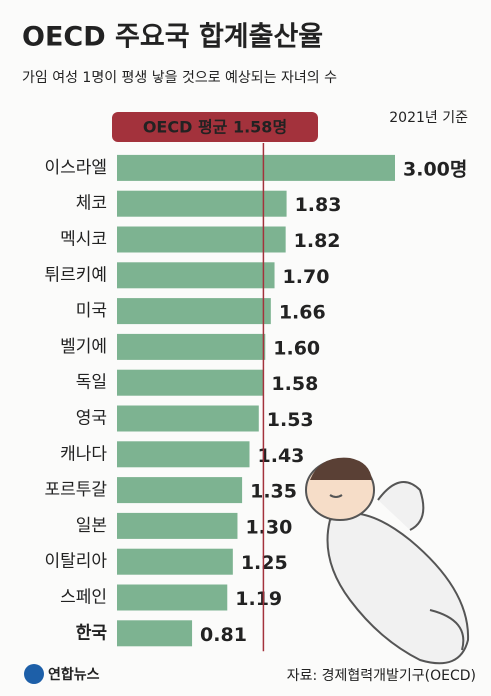  What do you see at coordinates (75, 168) in the screenshot?
I see `category-label: 이스라엘` at bounding box center [75, 168].